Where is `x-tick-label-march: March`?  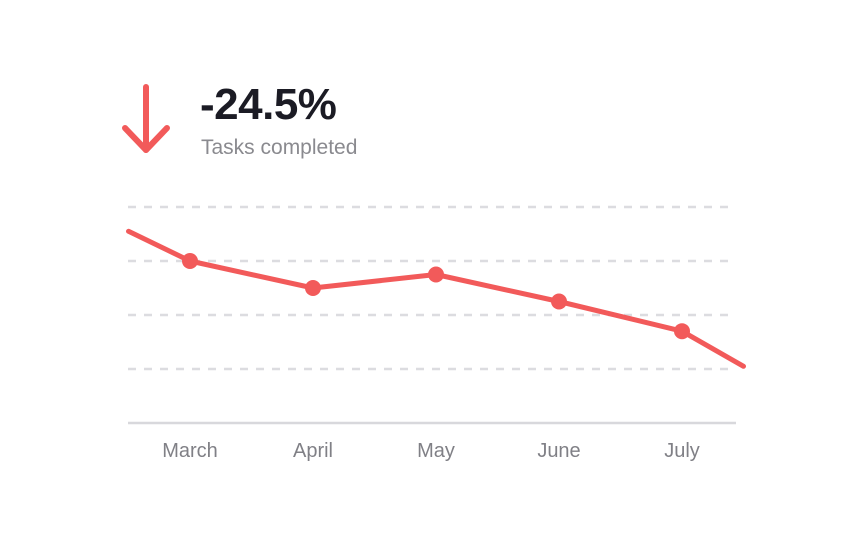 x-tick-label-march: March is located at coordinates (190, 451).